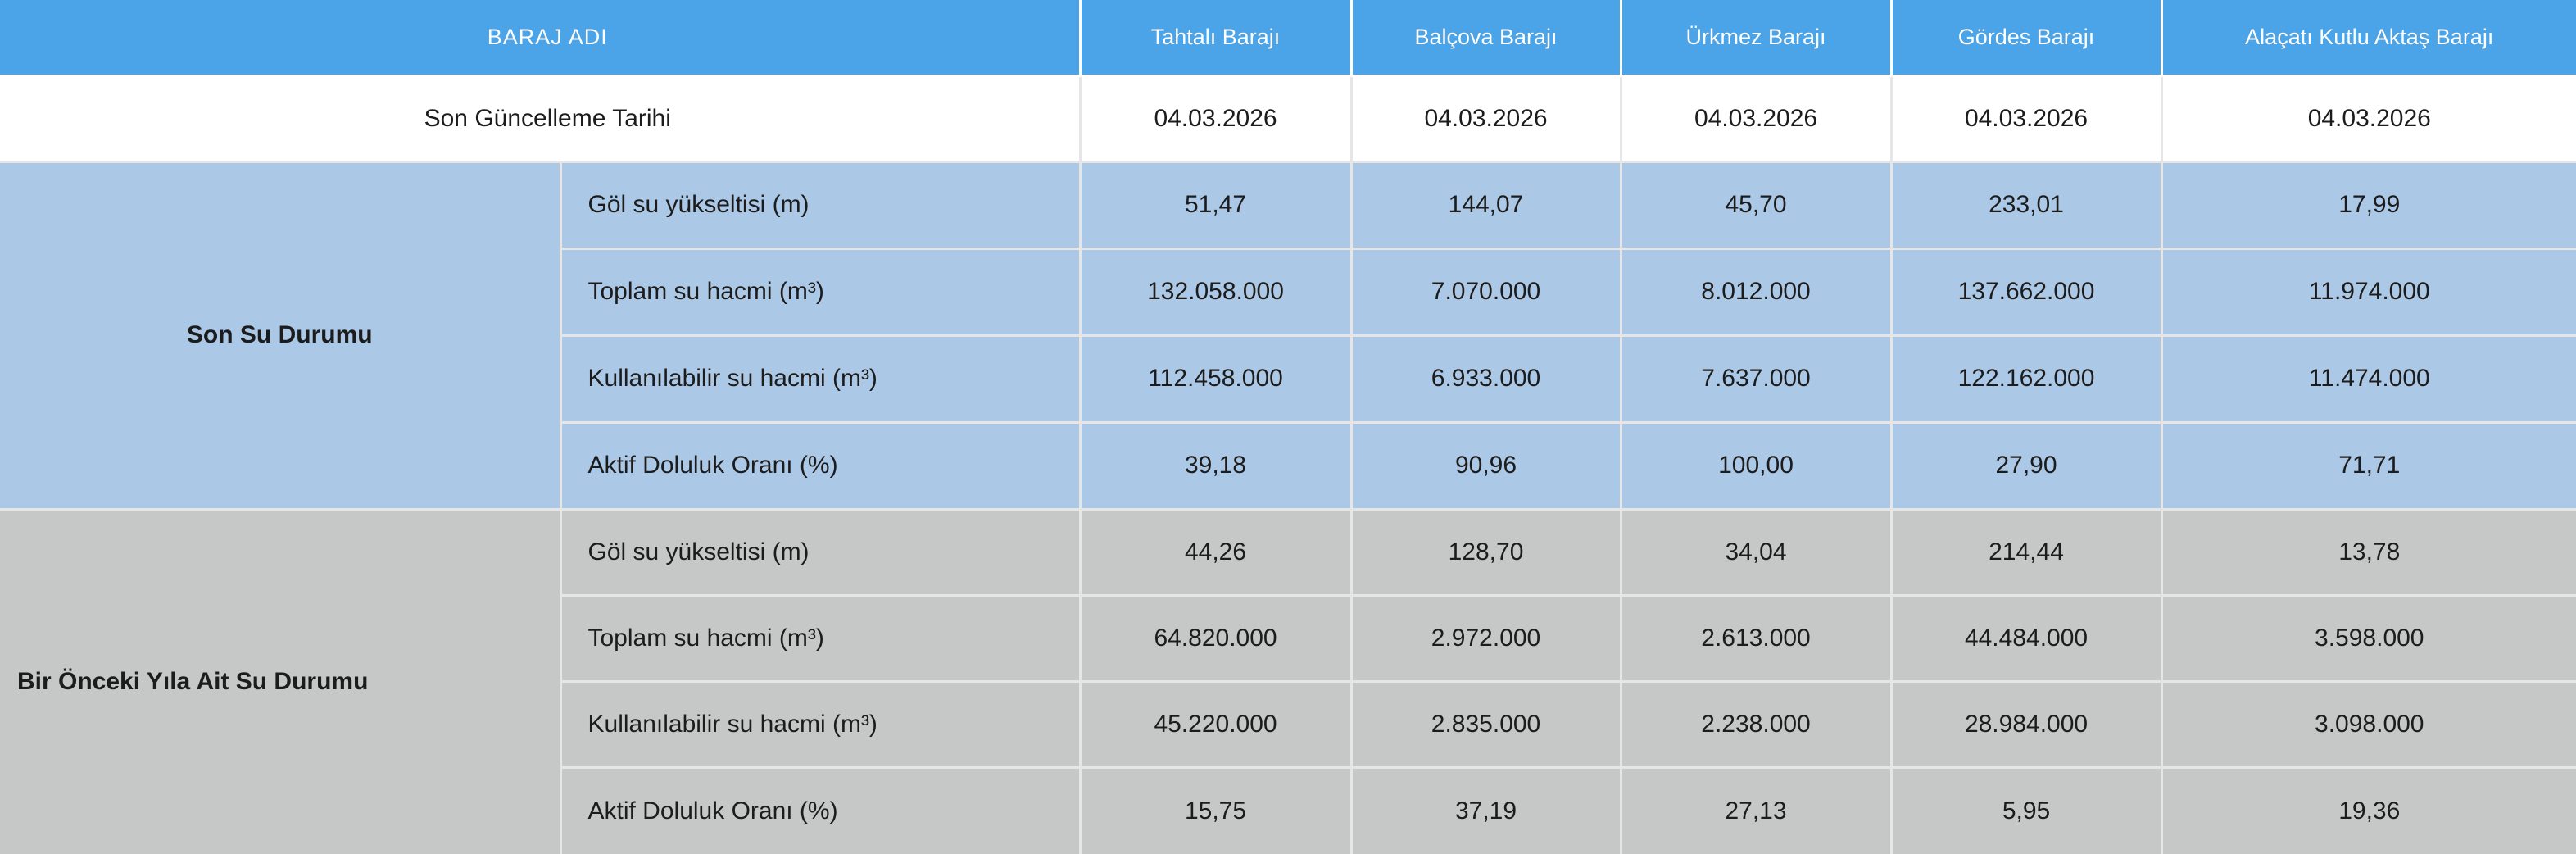  What do you see at coordinates (1485, 638) in the screenshot?
I see `value-cell: 2.972.000` at bounding box center [1485, 638].